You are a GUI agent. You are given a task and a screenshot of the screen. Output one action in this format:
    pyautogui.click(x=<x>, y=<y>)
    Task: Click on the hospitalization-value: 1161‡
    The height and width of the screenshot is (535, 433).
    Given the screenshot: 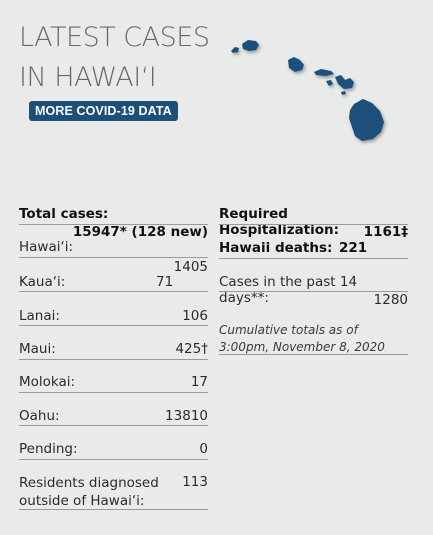 What is the action you would take?
    pyautogui.click(x=385, y=232)
    